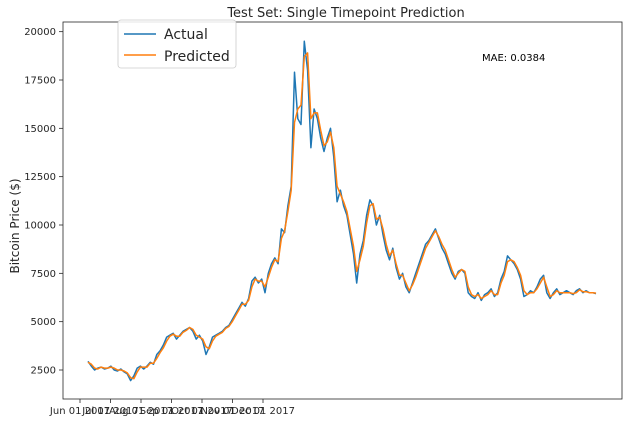  Describe the element at coordinates (43, 202) in the screenshot. I see `y-axis: 2500 5000 7500 10000 12500 15000 17500 20000` at that location.